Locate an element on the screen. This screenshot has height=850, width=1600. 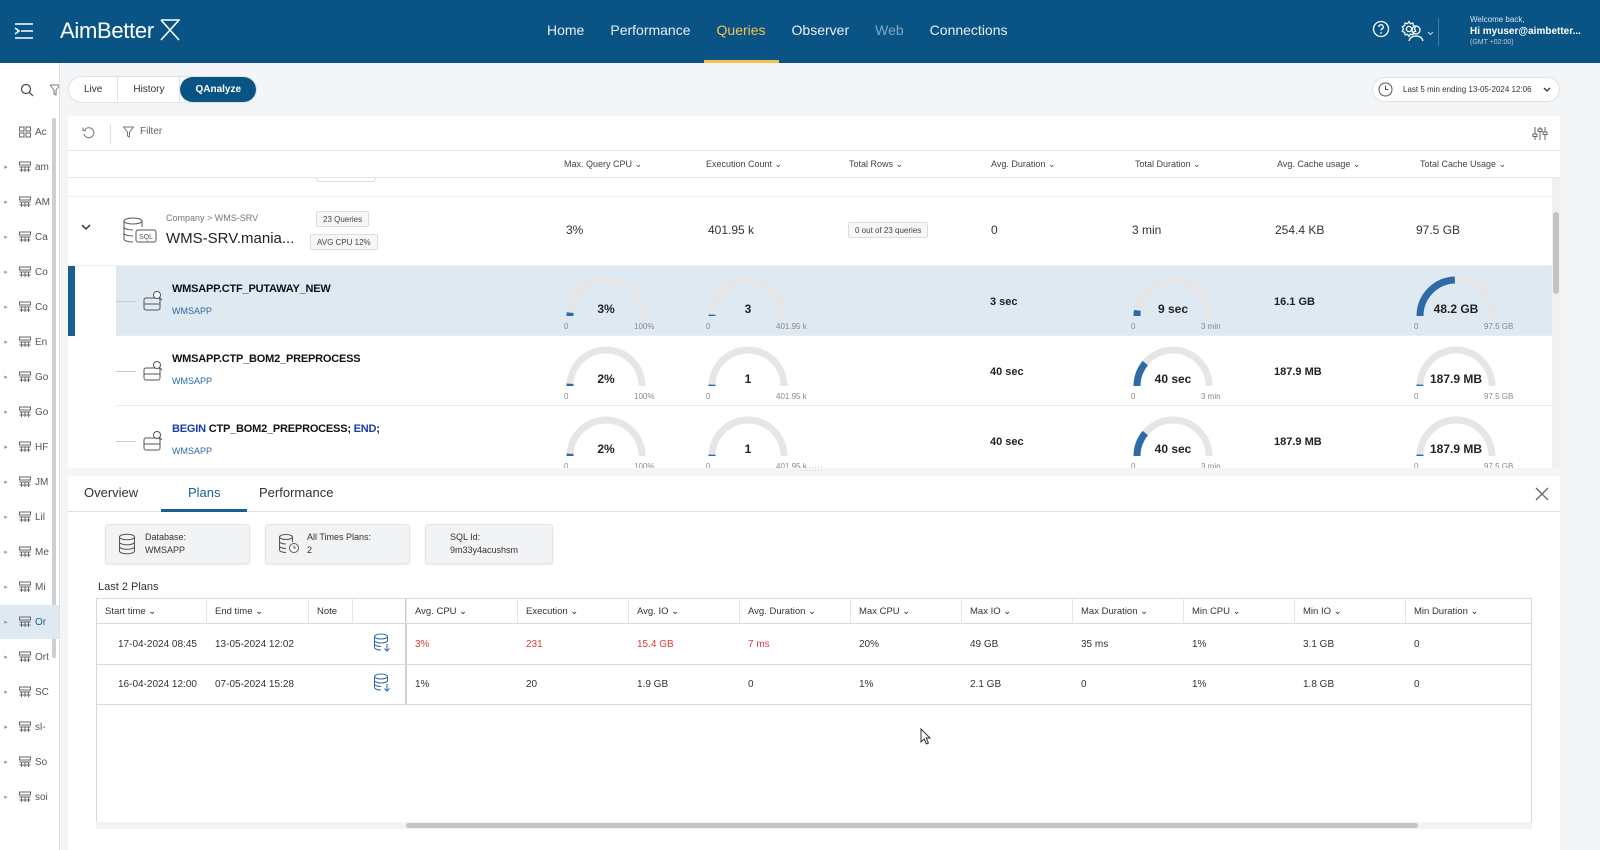
help-icon is located at coordinates (1381, 29).